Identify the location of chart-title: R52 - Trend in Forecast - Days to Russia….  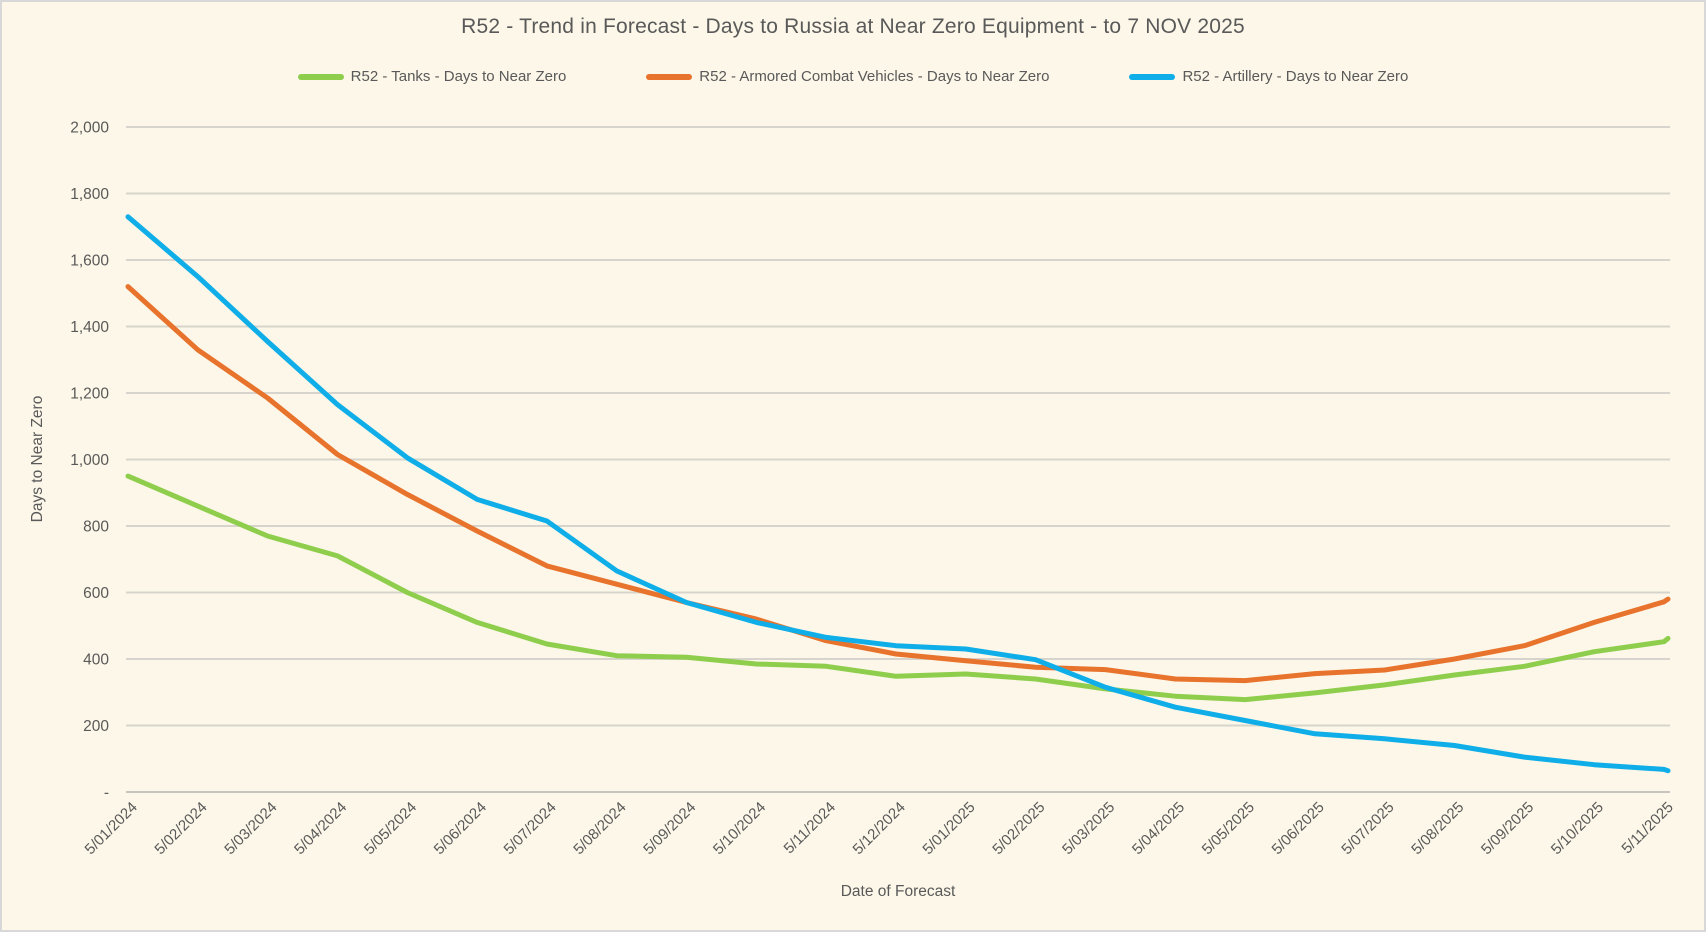
(853, 26).